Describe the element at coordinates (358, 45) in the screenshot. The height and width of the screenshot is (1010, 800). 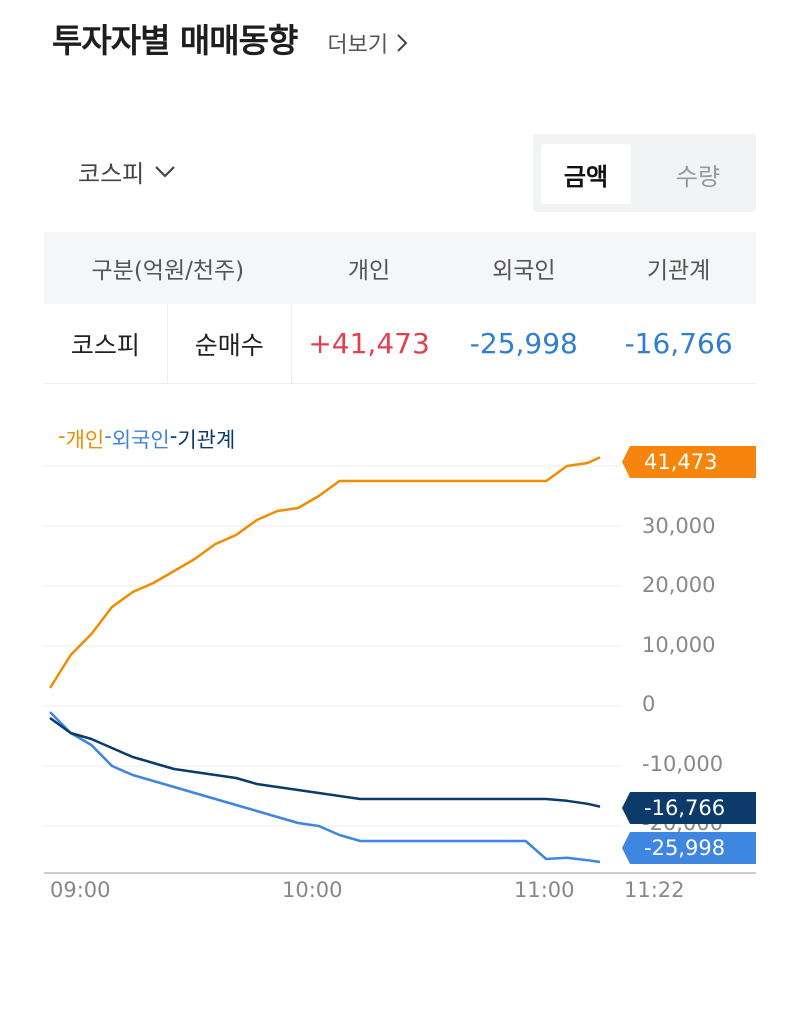
I see `more-label: 더보기` at that location.